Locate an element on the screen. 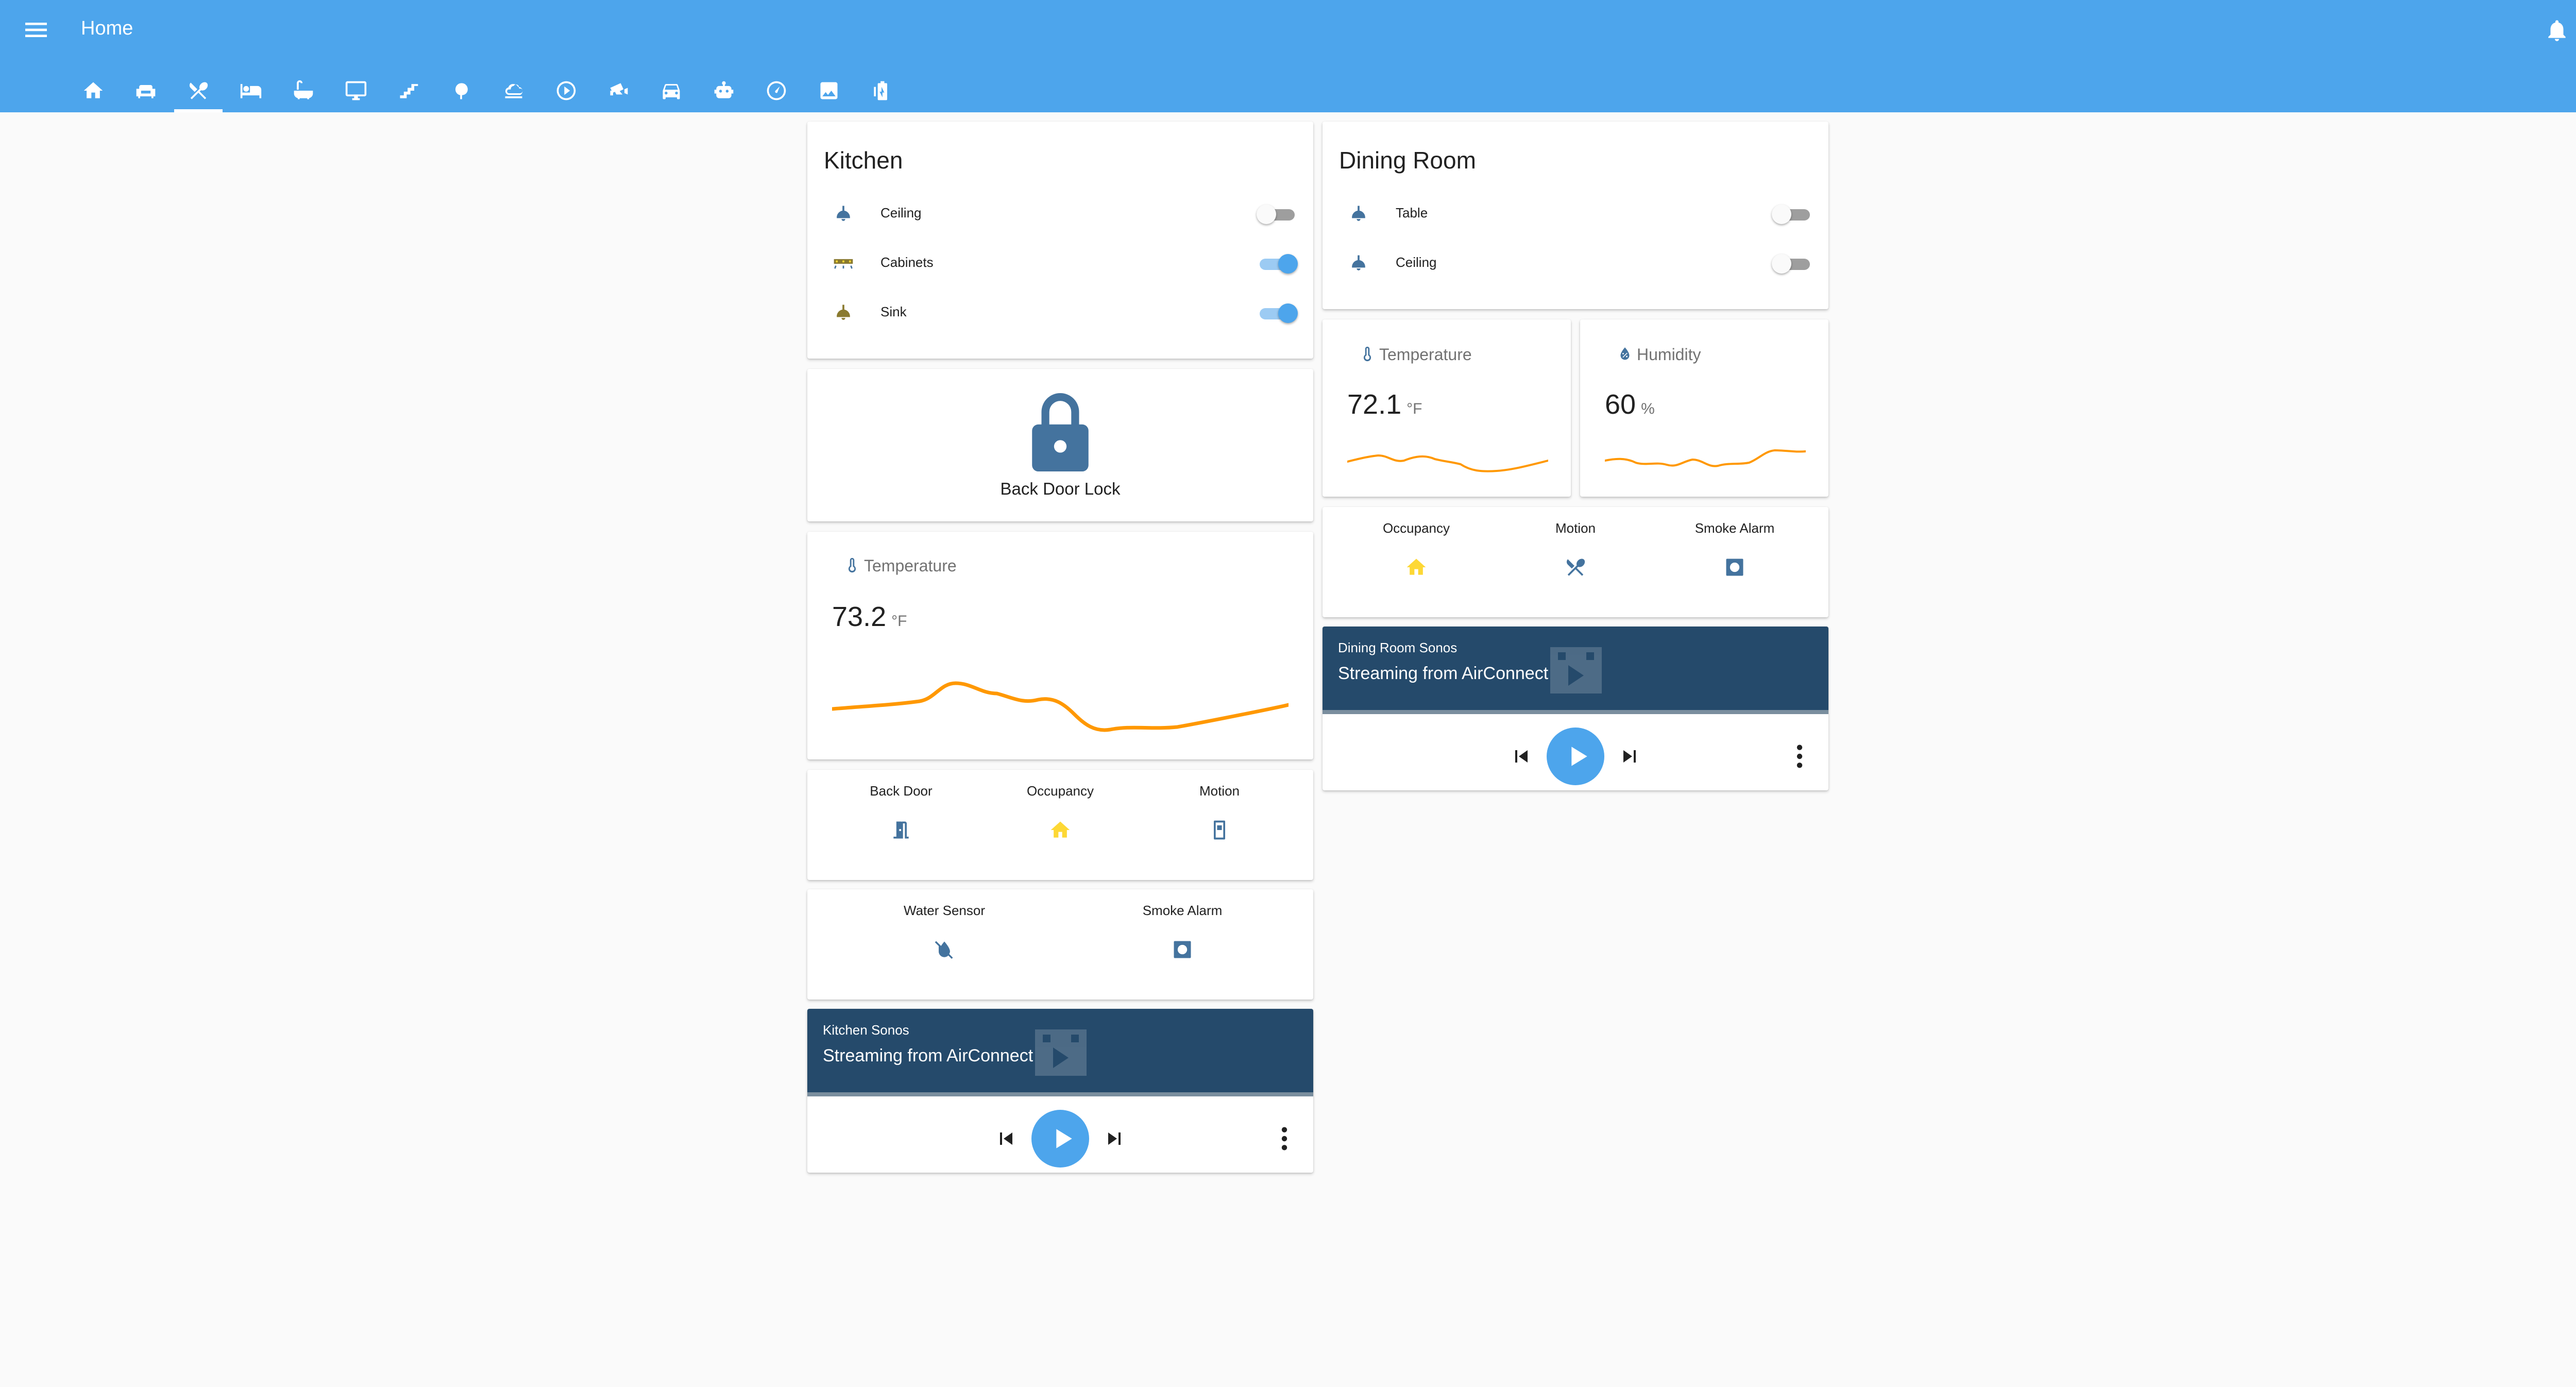  entity-label: Sink is located at coordinates (894, 311).